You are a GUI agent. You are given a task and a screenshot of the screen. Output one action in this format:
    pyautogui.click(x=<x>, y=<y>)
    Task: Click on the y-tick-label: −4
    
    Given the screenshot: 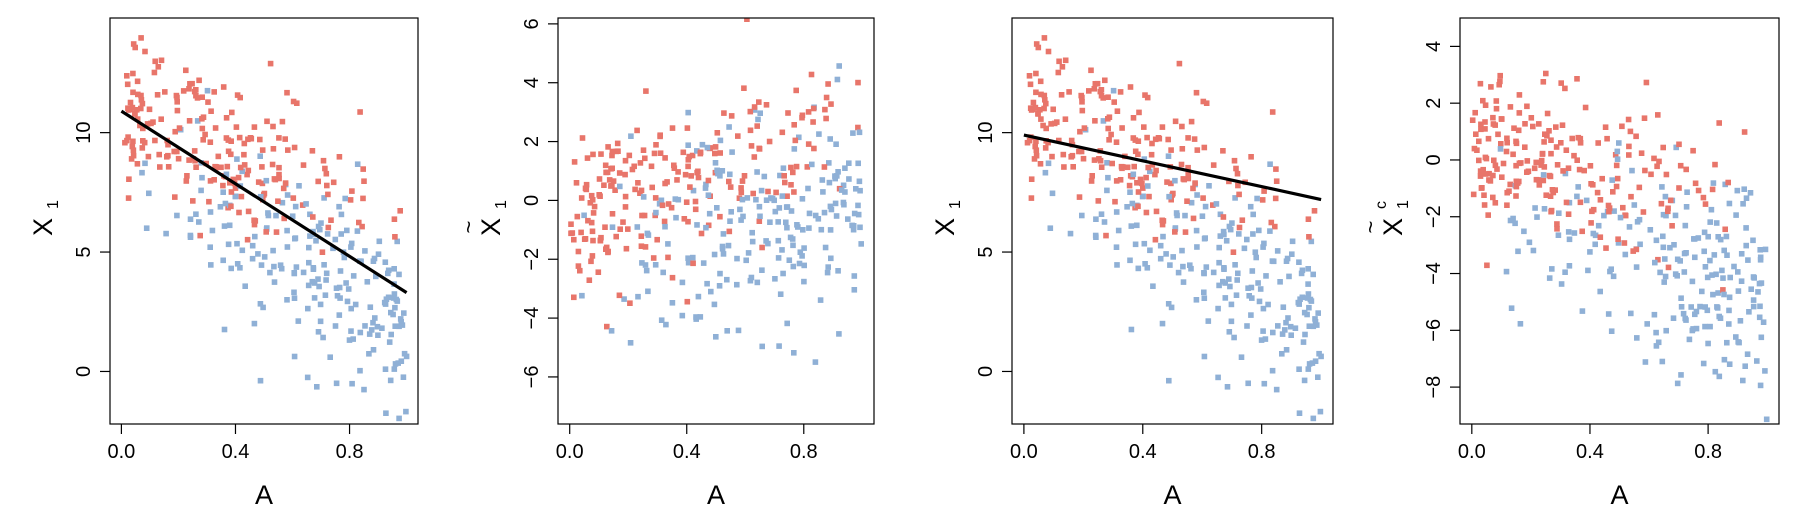 What is the action you would take?
    pyautogui.click(x=532, y=318)
    